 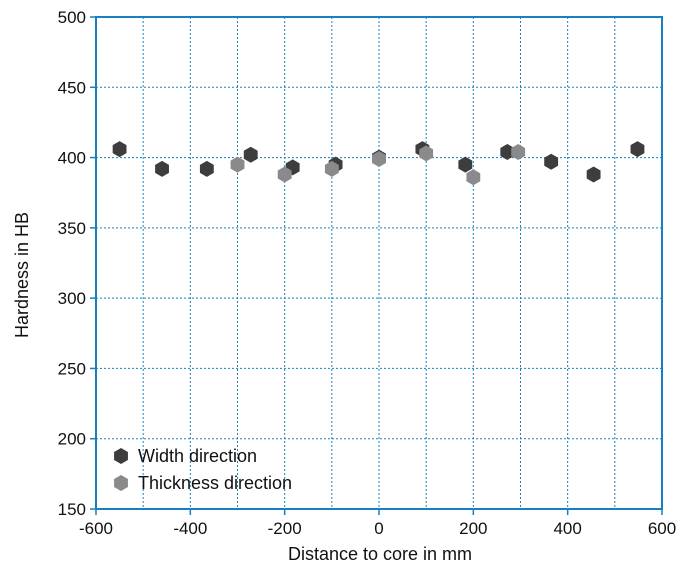 What do you see at coordinates (121, 456) in the screenshot?
I see `legend-width-marker` at bounding box center [121, 456].